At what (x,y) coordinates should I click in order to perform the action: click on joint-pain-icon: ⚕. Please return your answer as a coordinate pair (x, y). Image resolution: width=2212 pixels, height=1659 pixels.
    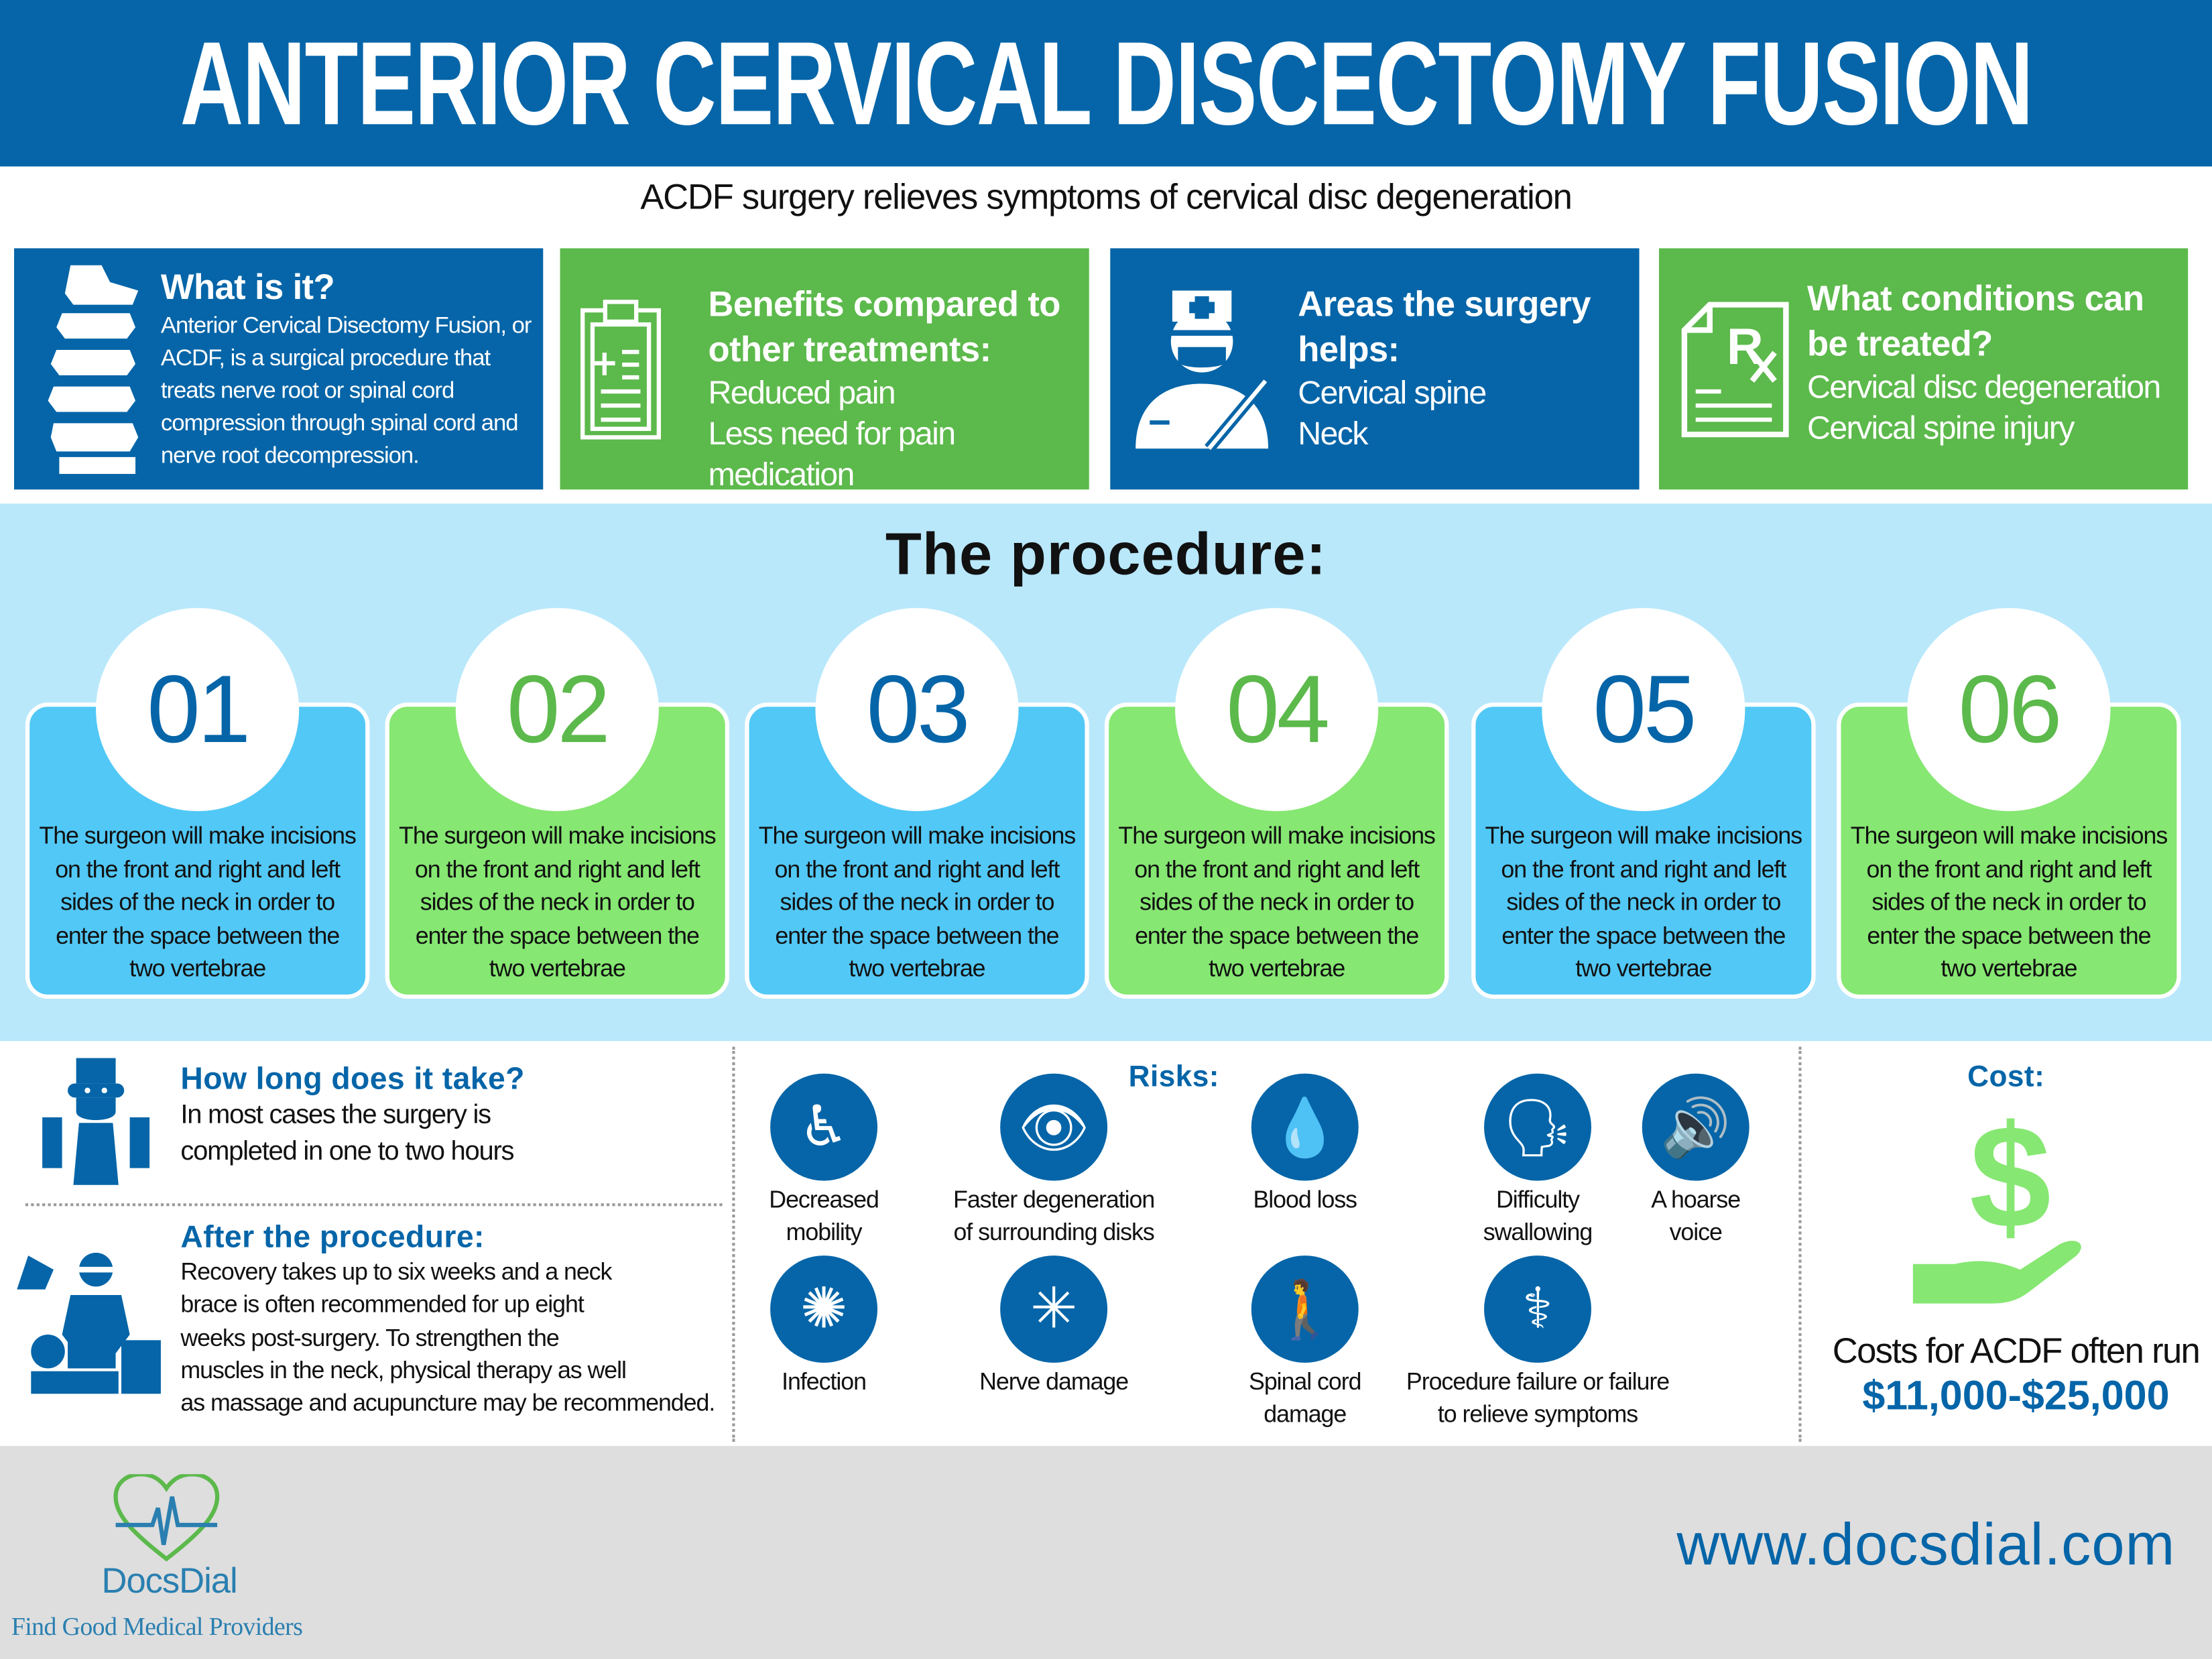
    Looking at the image, I should click on (1537, 1309).